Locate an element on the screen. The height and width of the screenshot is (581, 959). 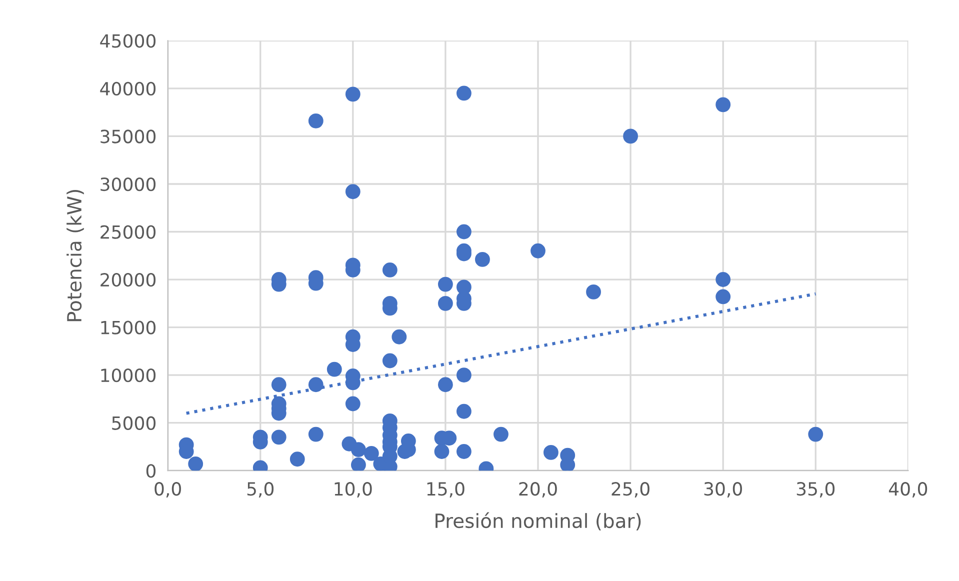
x-axis-title: Presión nominal (bar) is located at coordinates (538, 521).